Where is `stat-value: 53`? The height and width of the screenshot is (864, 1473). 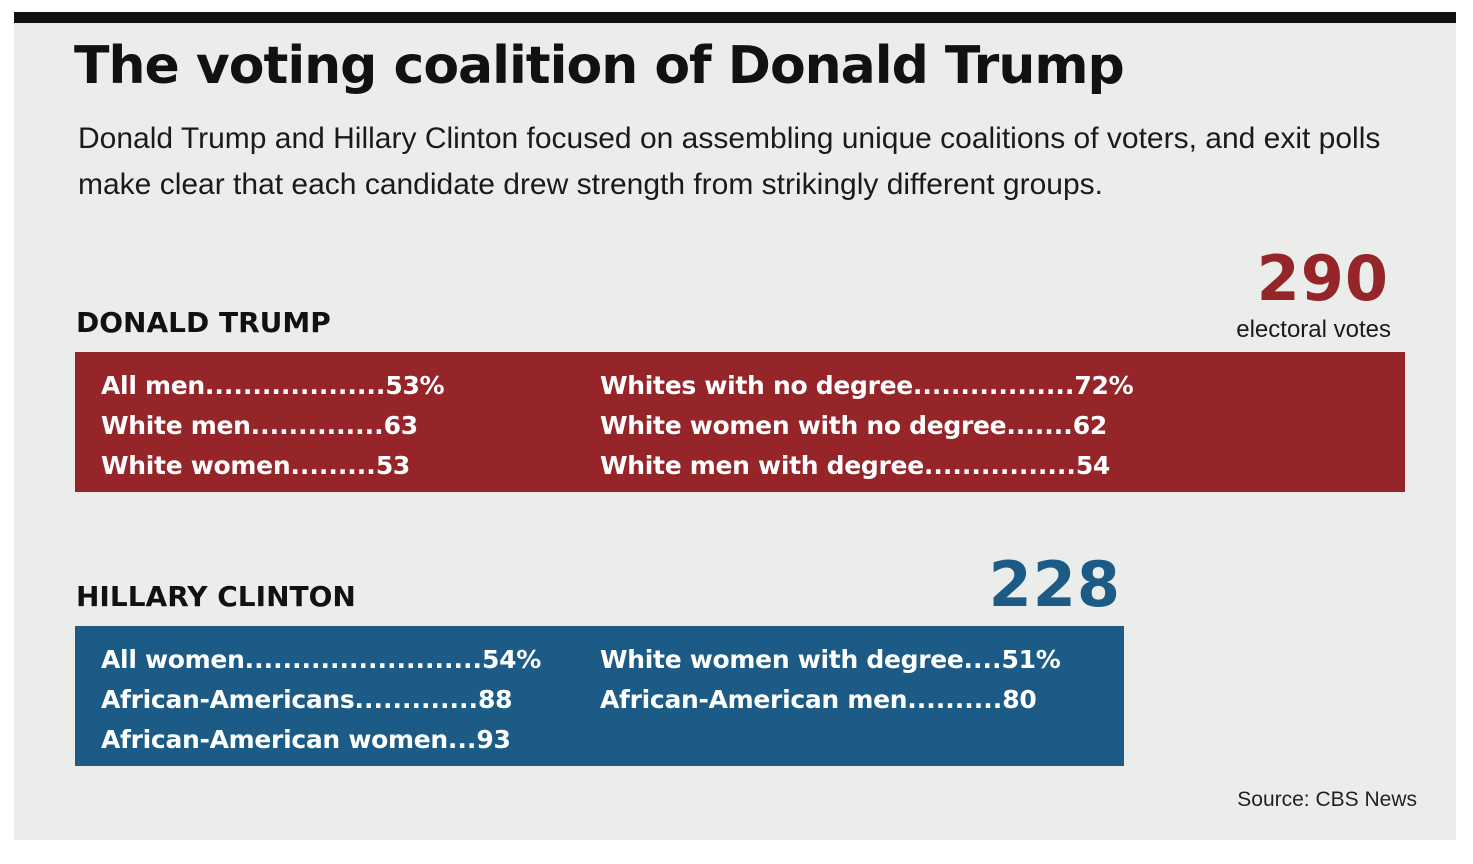 stat-value: 53 is located at coordinates (393, 465).